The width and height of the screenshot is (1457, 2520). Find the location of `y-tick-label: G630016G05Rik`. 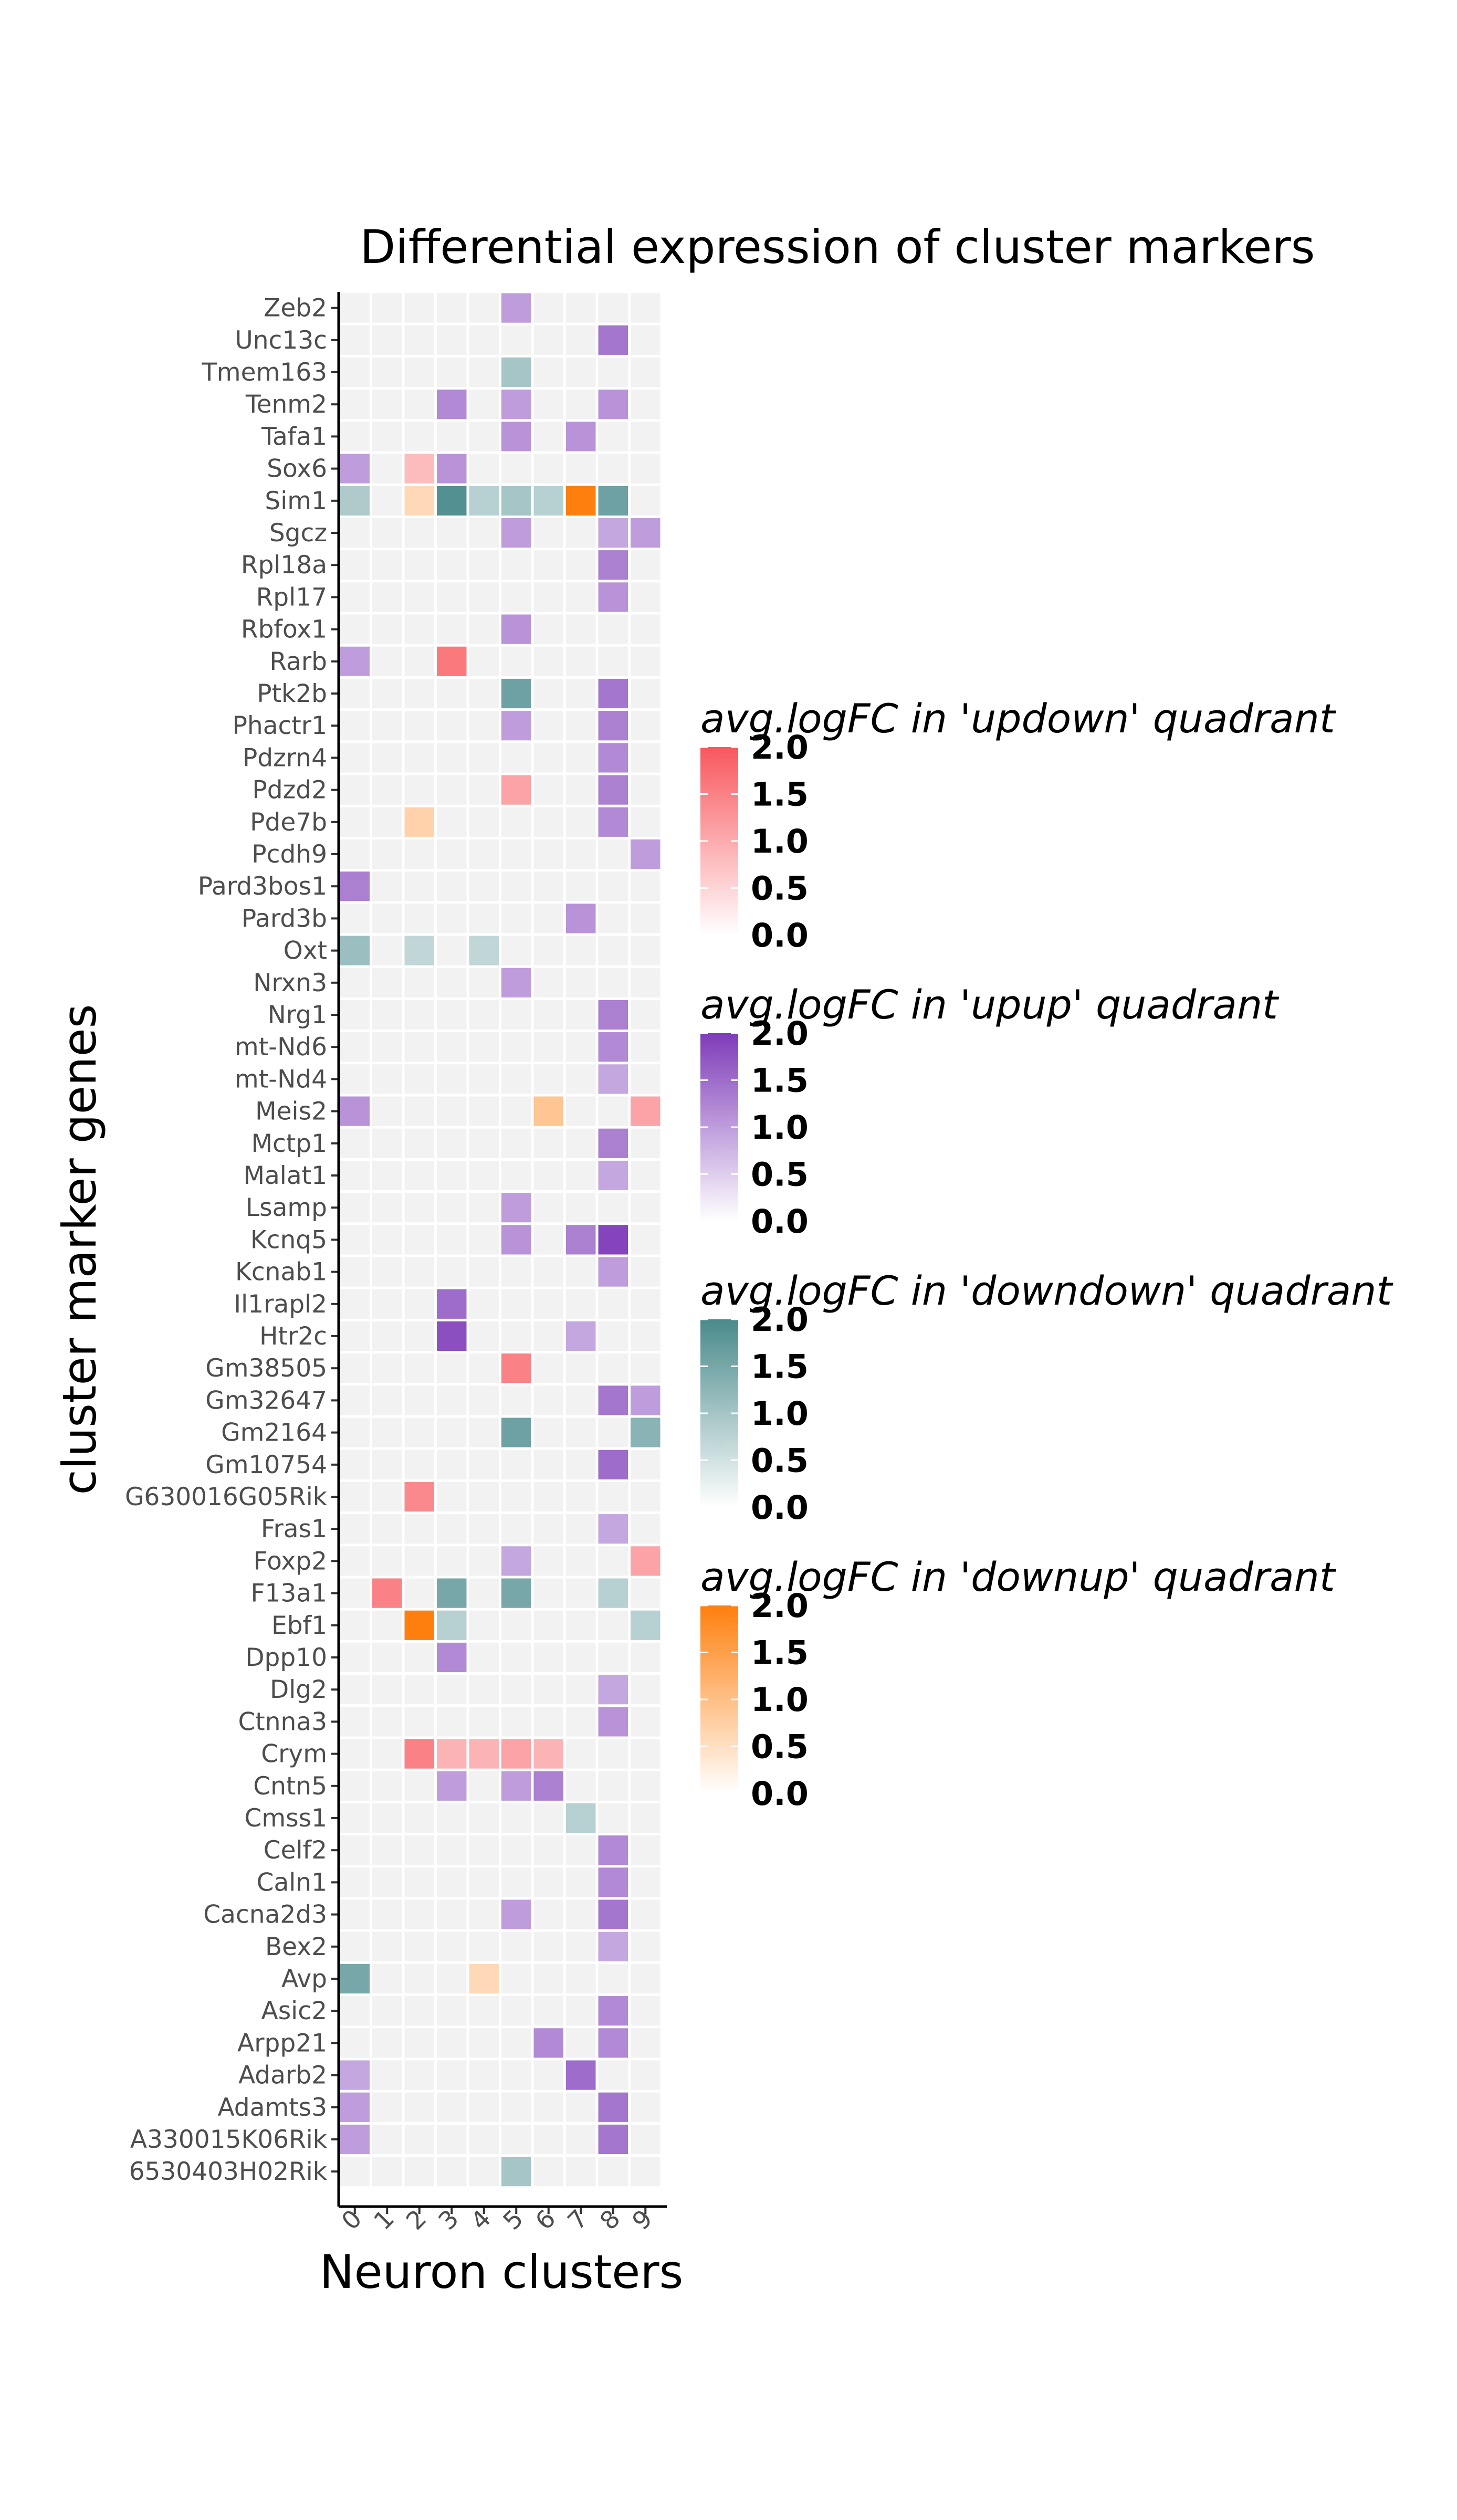

y-tick-label: G630016G05Rik is located at coordinates (226, 1497).